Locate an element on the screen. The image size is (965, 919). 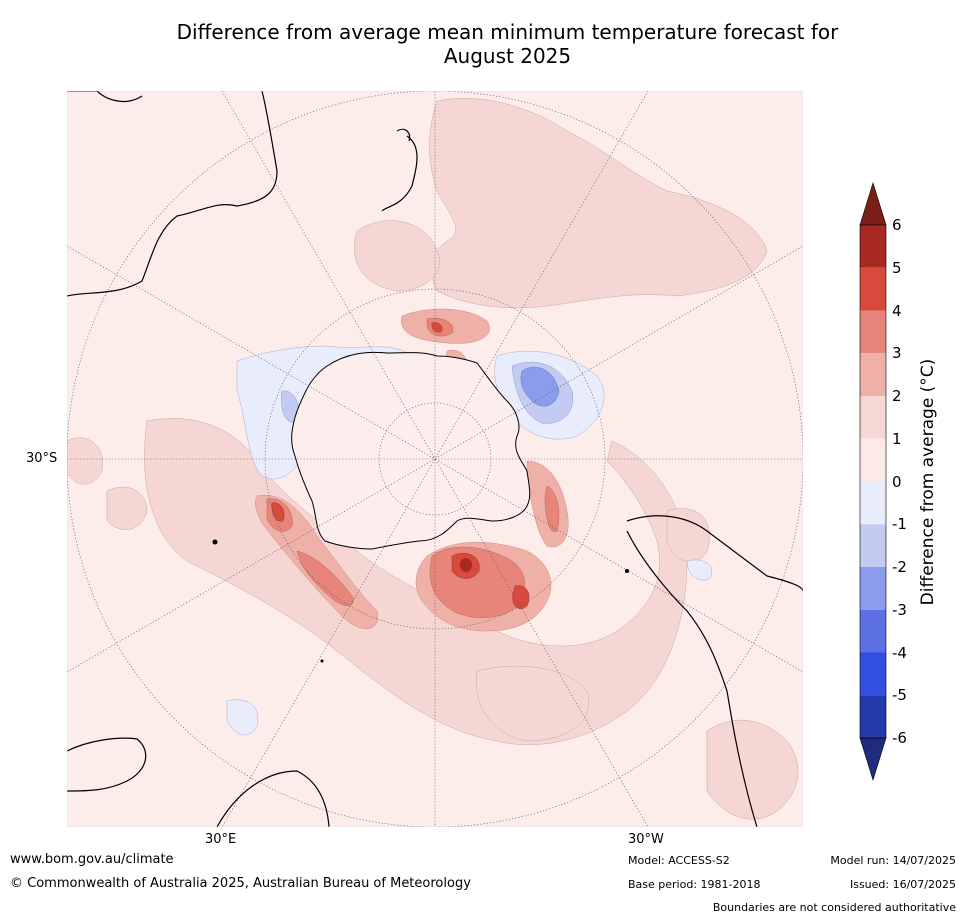
colorbar-tick-label: 4 is located at coordinates (897, 310).